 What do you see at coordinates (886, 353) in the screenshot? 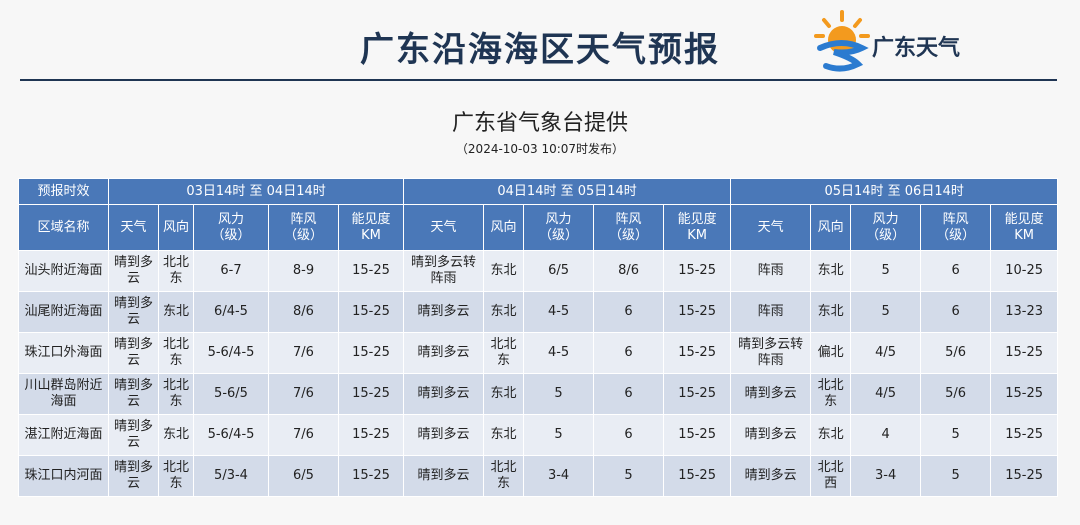
I see `data-cell: 4/5` at bounding box center [886, 353].